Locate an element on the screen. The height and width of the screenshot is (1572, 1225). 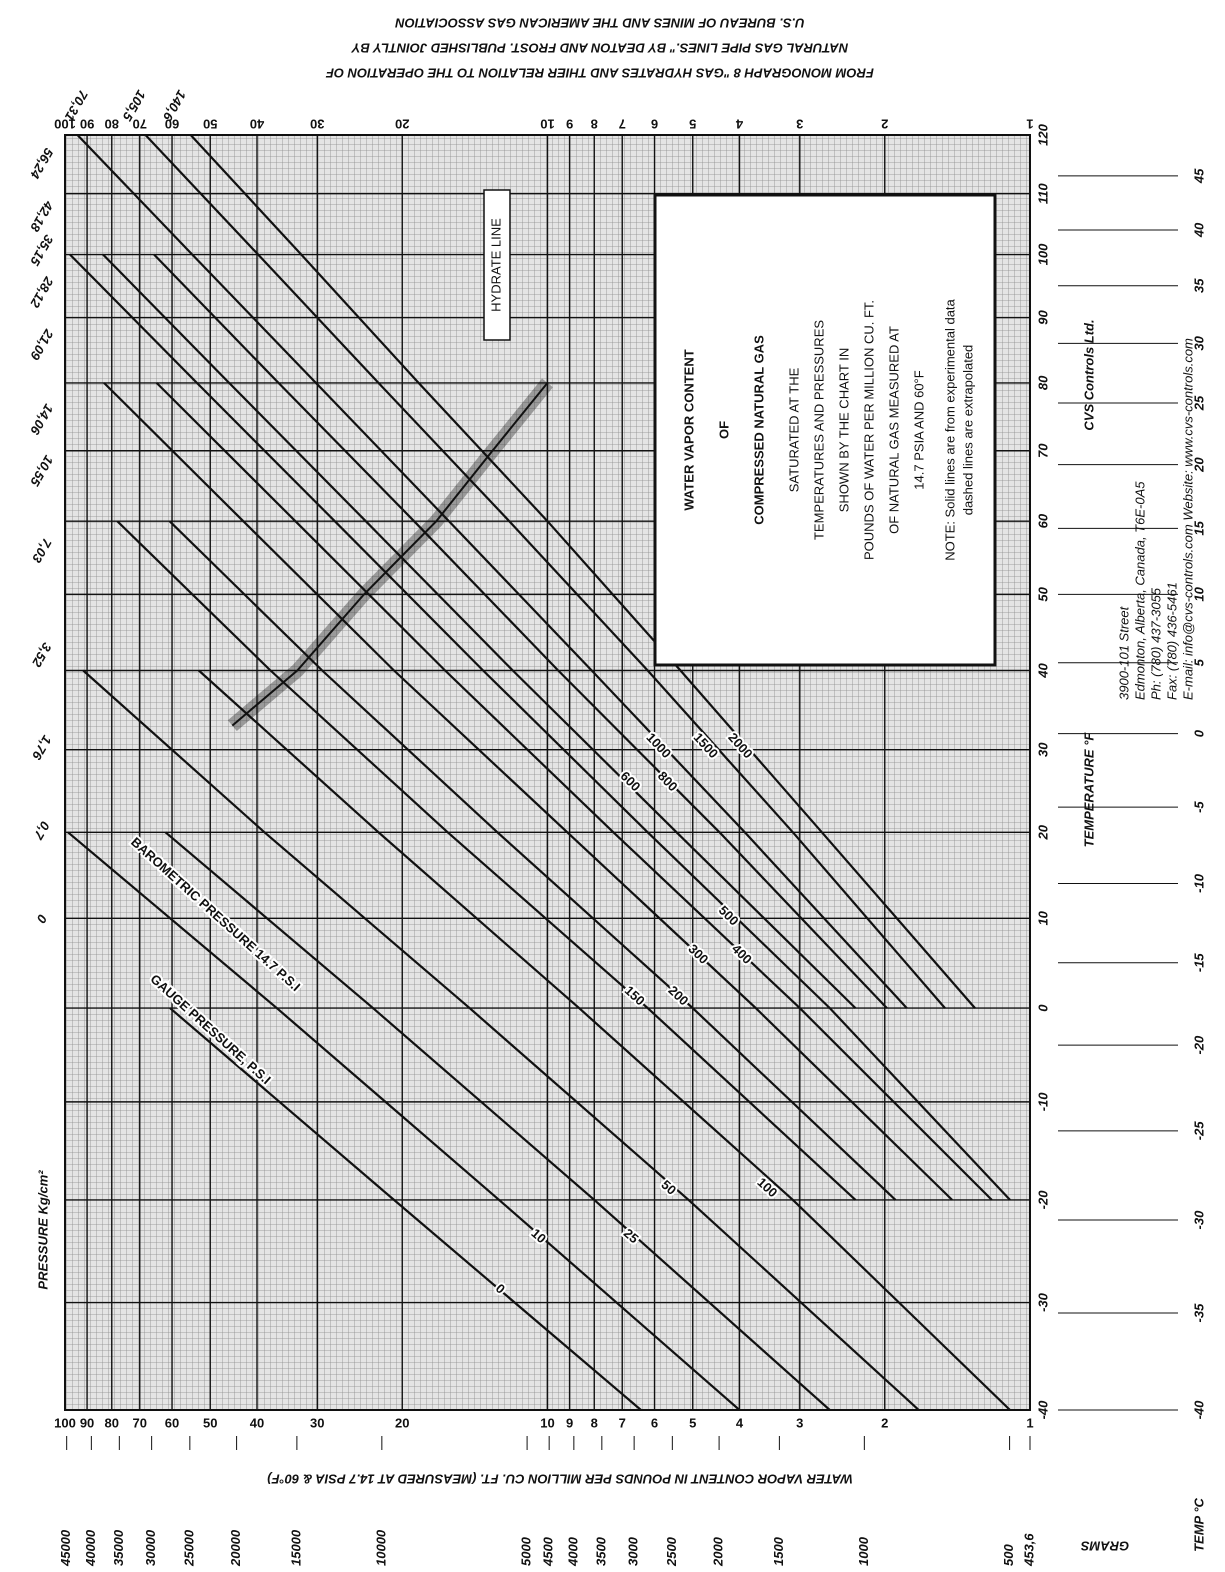
kg-label: 14,06 is located at coordinates (42, 420).